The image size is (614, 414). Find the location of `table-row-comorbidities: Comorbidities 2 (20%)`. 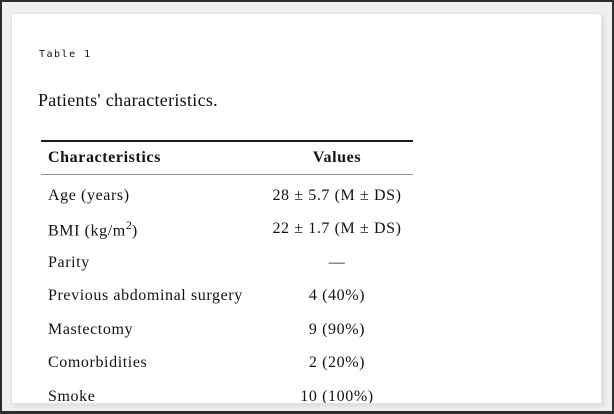

table-row-comorbidities: Comorbidities 2 (20%) is located at coordinates (227, 364).